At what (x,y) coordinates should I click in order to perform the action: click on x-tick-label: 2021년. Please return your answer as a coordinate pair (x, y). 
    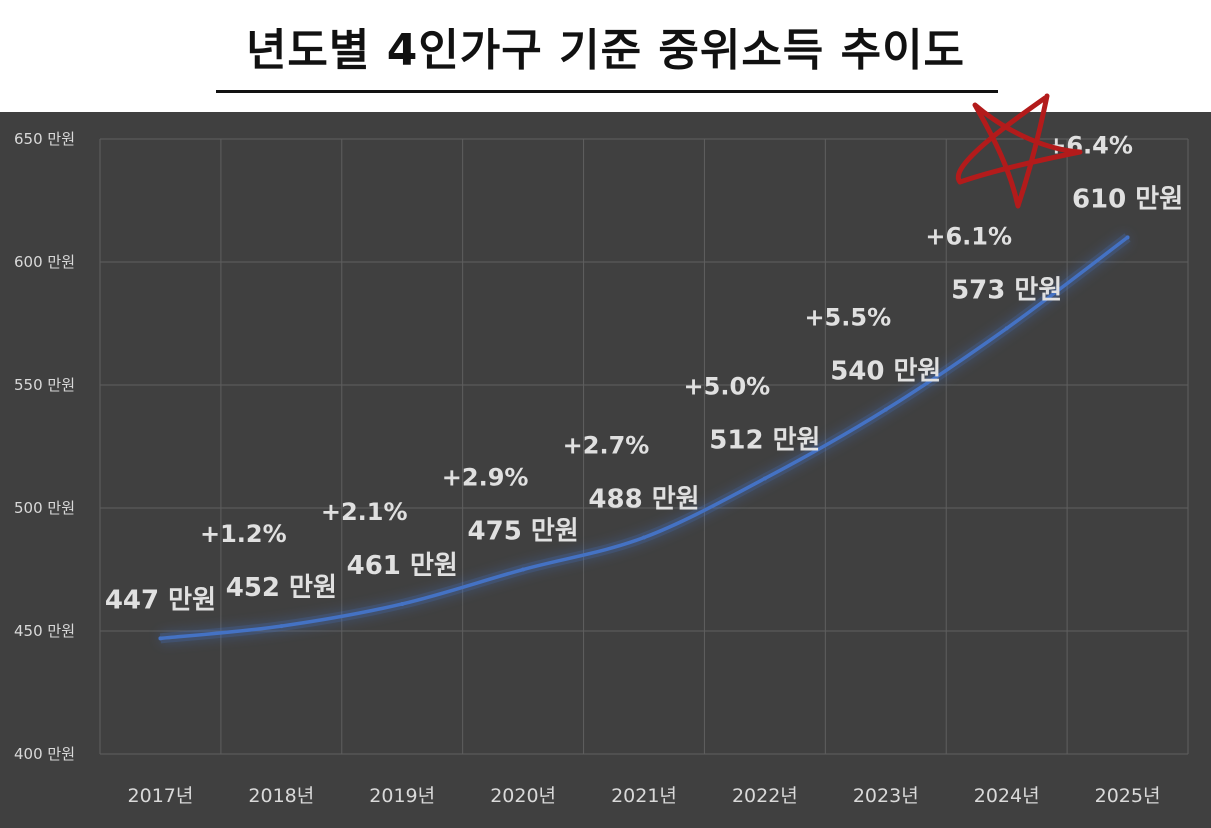
    Looking at the image, I should click on (644, 796).